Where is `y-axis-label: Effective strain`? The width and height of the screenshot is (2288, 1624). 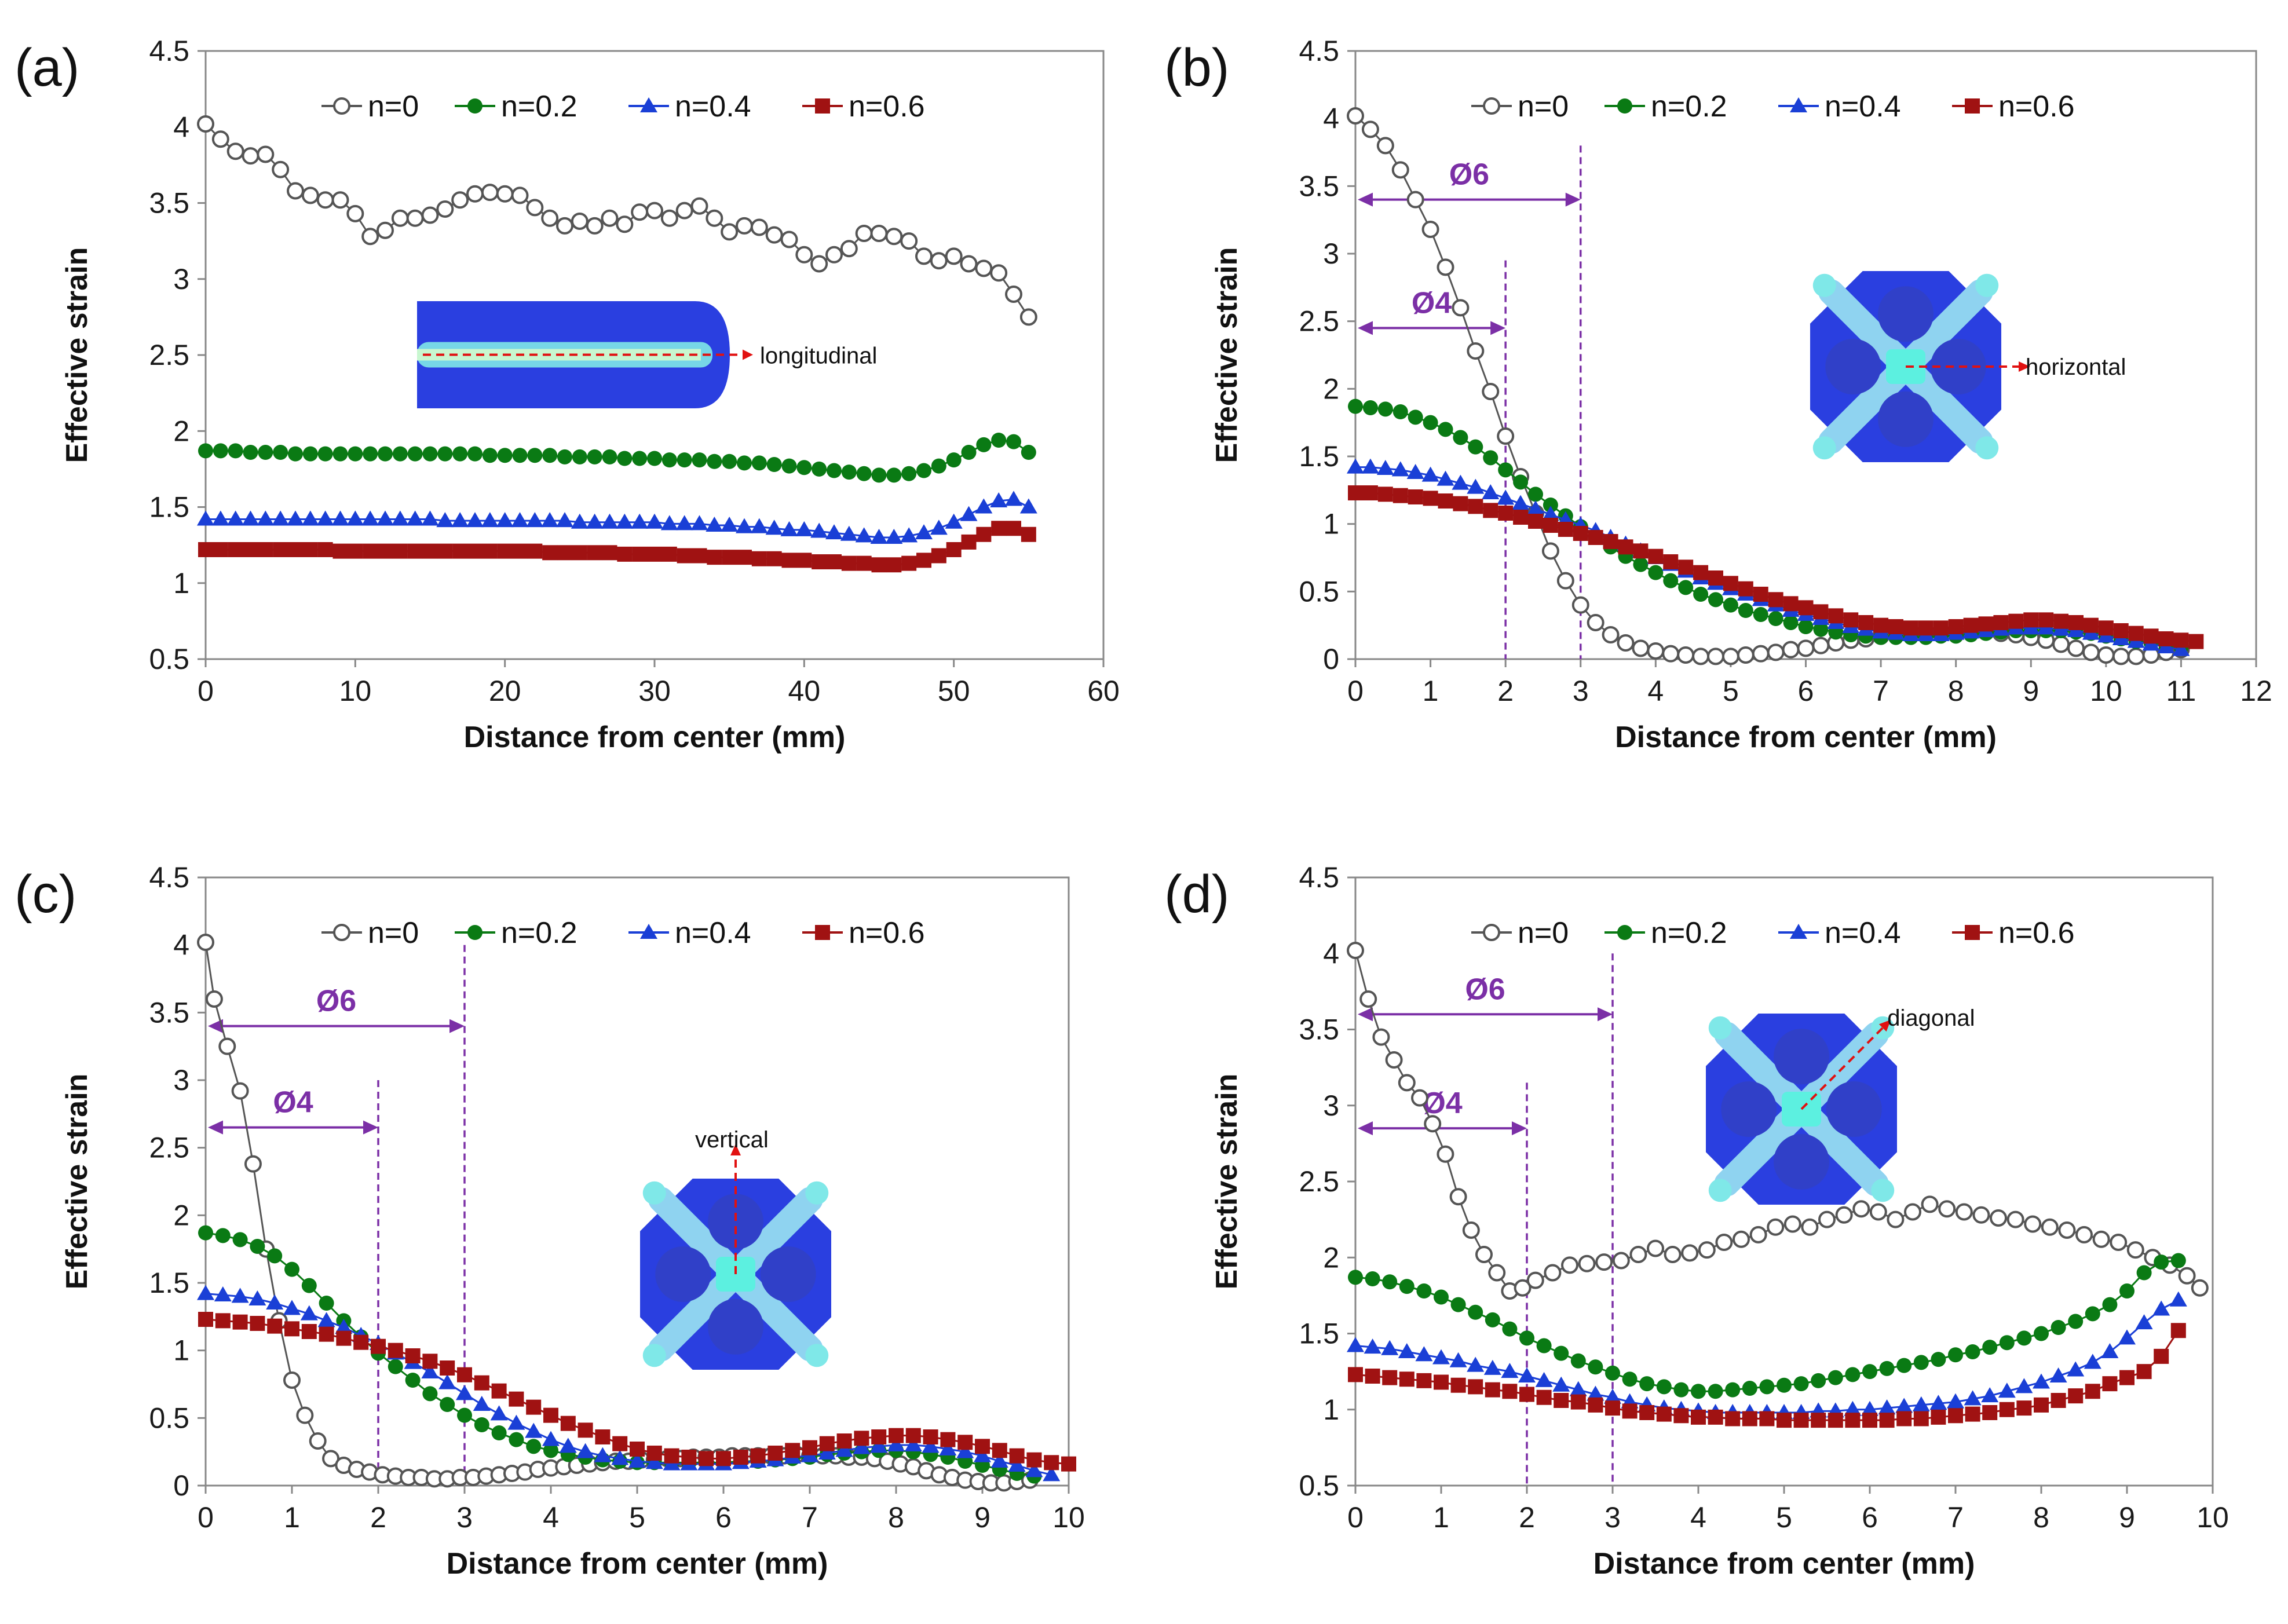
y-axis-label: Effective strain is located at coordinates (77, 355).